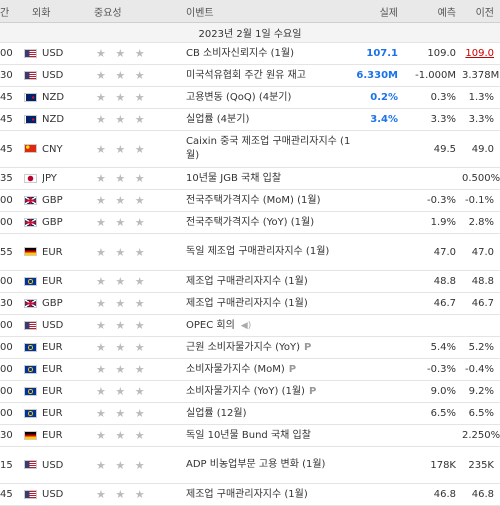 This screenshot has height=506, width=500. Describe the element at coordinates (378, 119) in the screenshot. I see `actual-value: 3.4%` at that location.